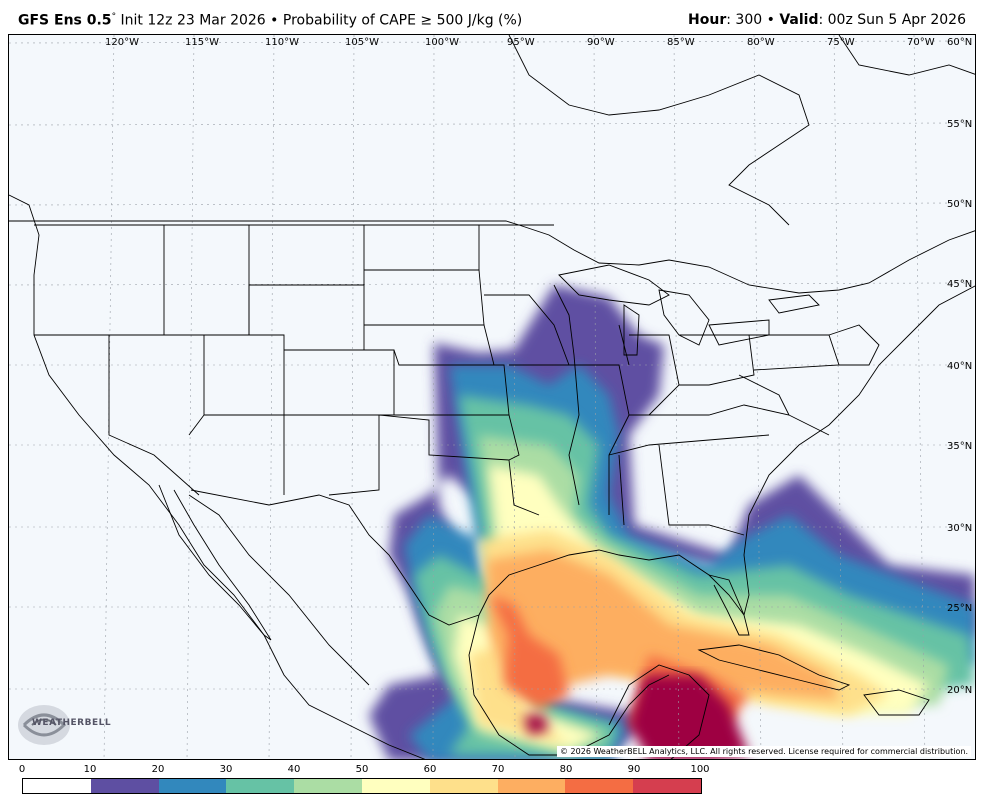  Describe the element at coordinates (761, 42) in the screenshot. I see `lon-label-80w: 80°W` at that location.